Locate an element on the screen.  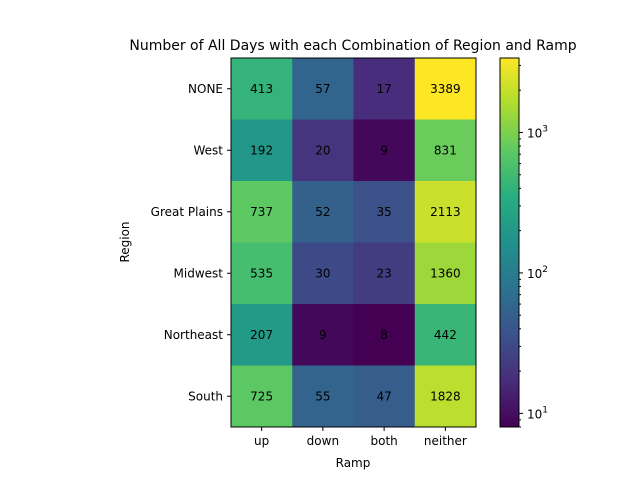
colorbar is located at coordinates (509, 242).